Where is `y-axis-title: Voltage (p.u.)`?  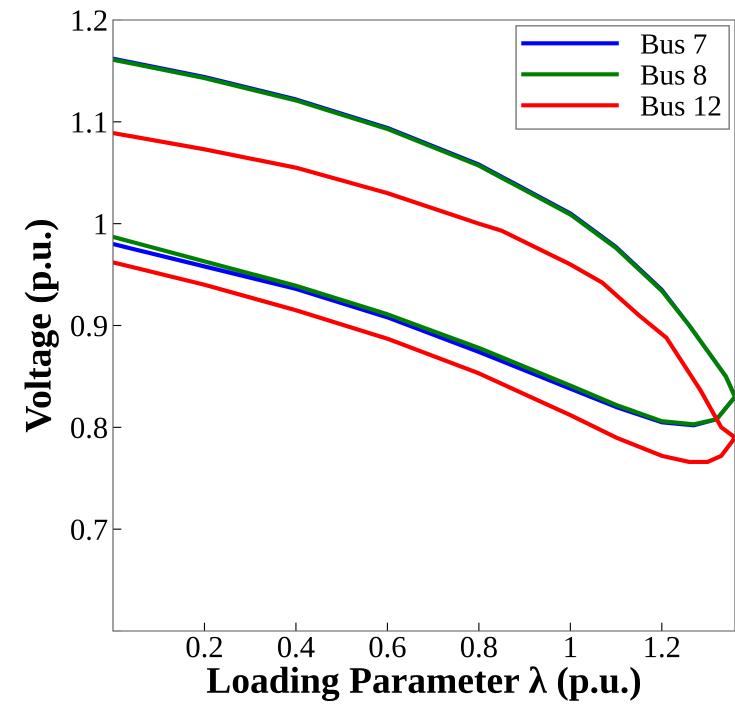 y-axis-title: Voltage (p.u.) is located at coordinates (41, 326).